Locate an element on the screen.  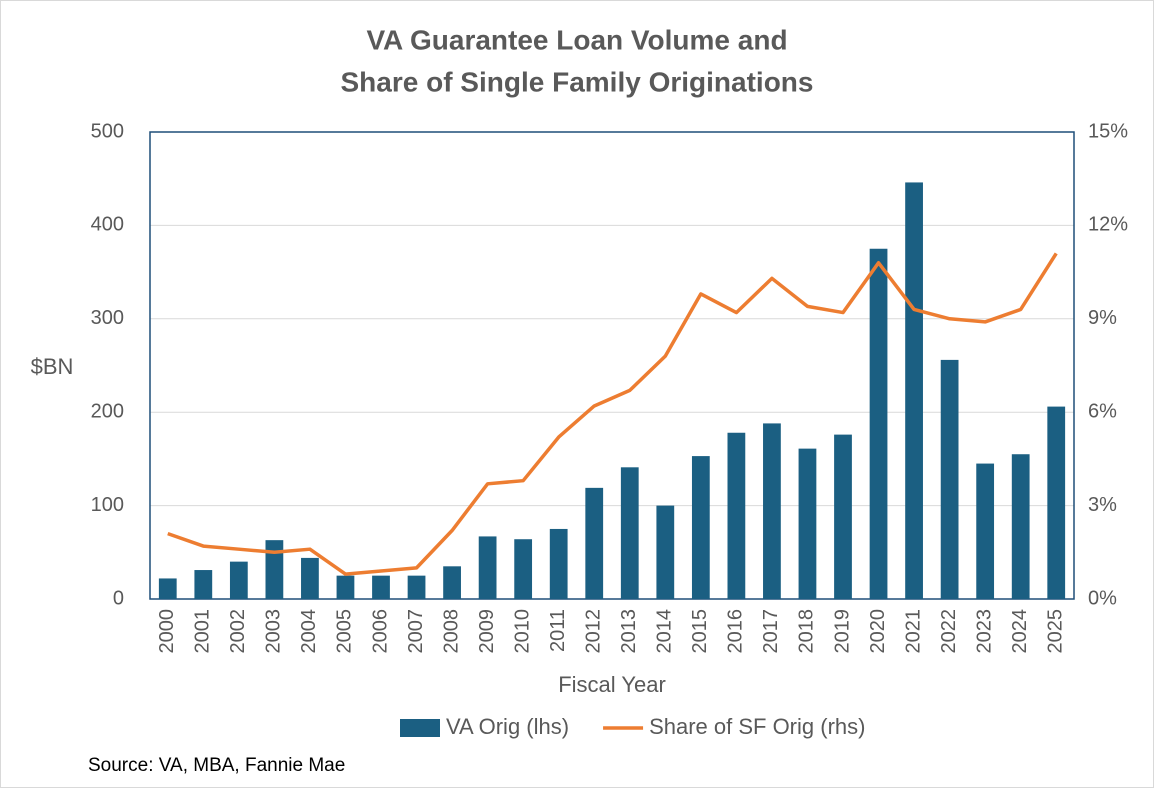
x-tick-label: 2000 is located at coordinates (167, 631).